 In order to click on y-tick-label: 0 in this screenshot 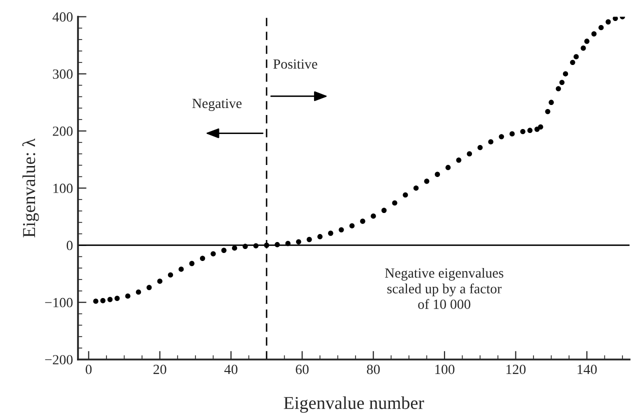, I will do `click(69, 245)`.